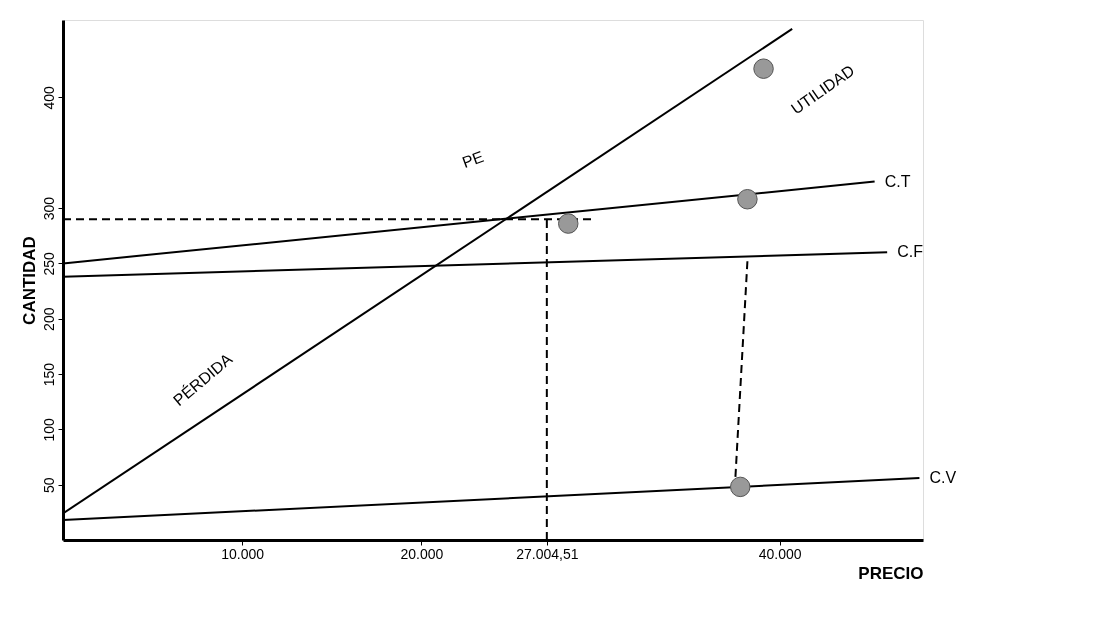 The image size is (1112, 644). Describe the element at coordinates (29, 280) in the screenshot. I see `y-axis-title: CANTIDAD` at that location.